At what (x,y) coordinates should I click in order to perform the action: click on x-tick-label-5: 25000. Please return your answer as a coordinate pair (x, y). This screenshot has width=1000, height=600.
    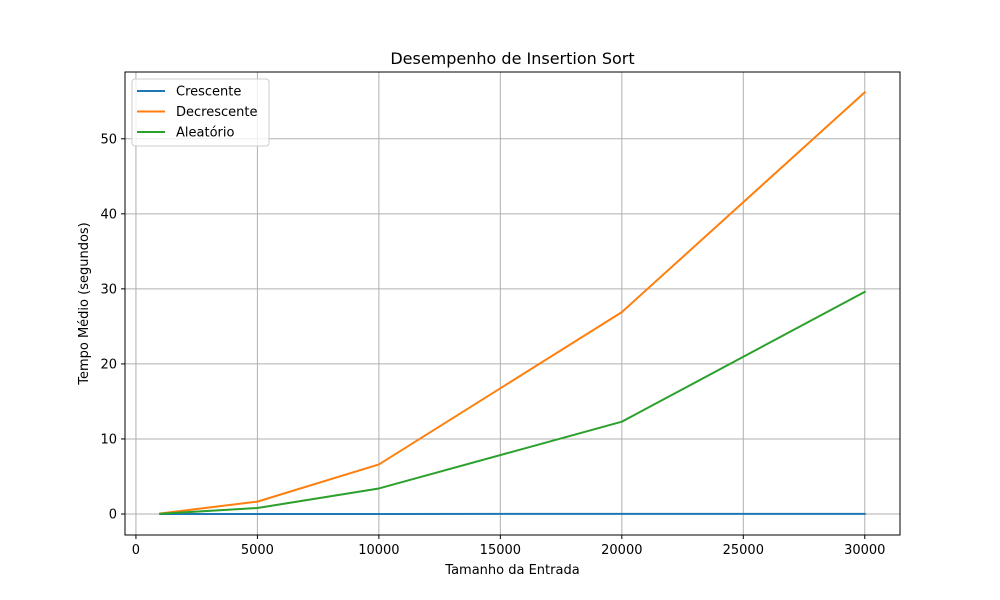
    Looking at the image, I should click on (743, 550).